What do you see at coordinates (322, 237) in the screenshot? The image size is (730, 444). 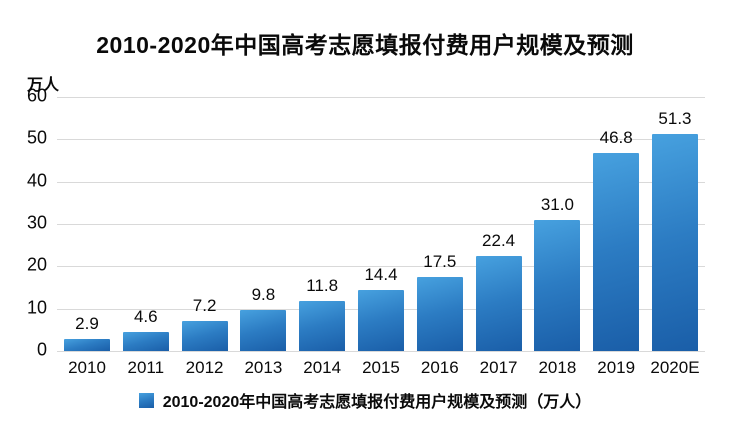 I see `bar-column-2014: 11.8 2014` at bounding box center [322, 237].